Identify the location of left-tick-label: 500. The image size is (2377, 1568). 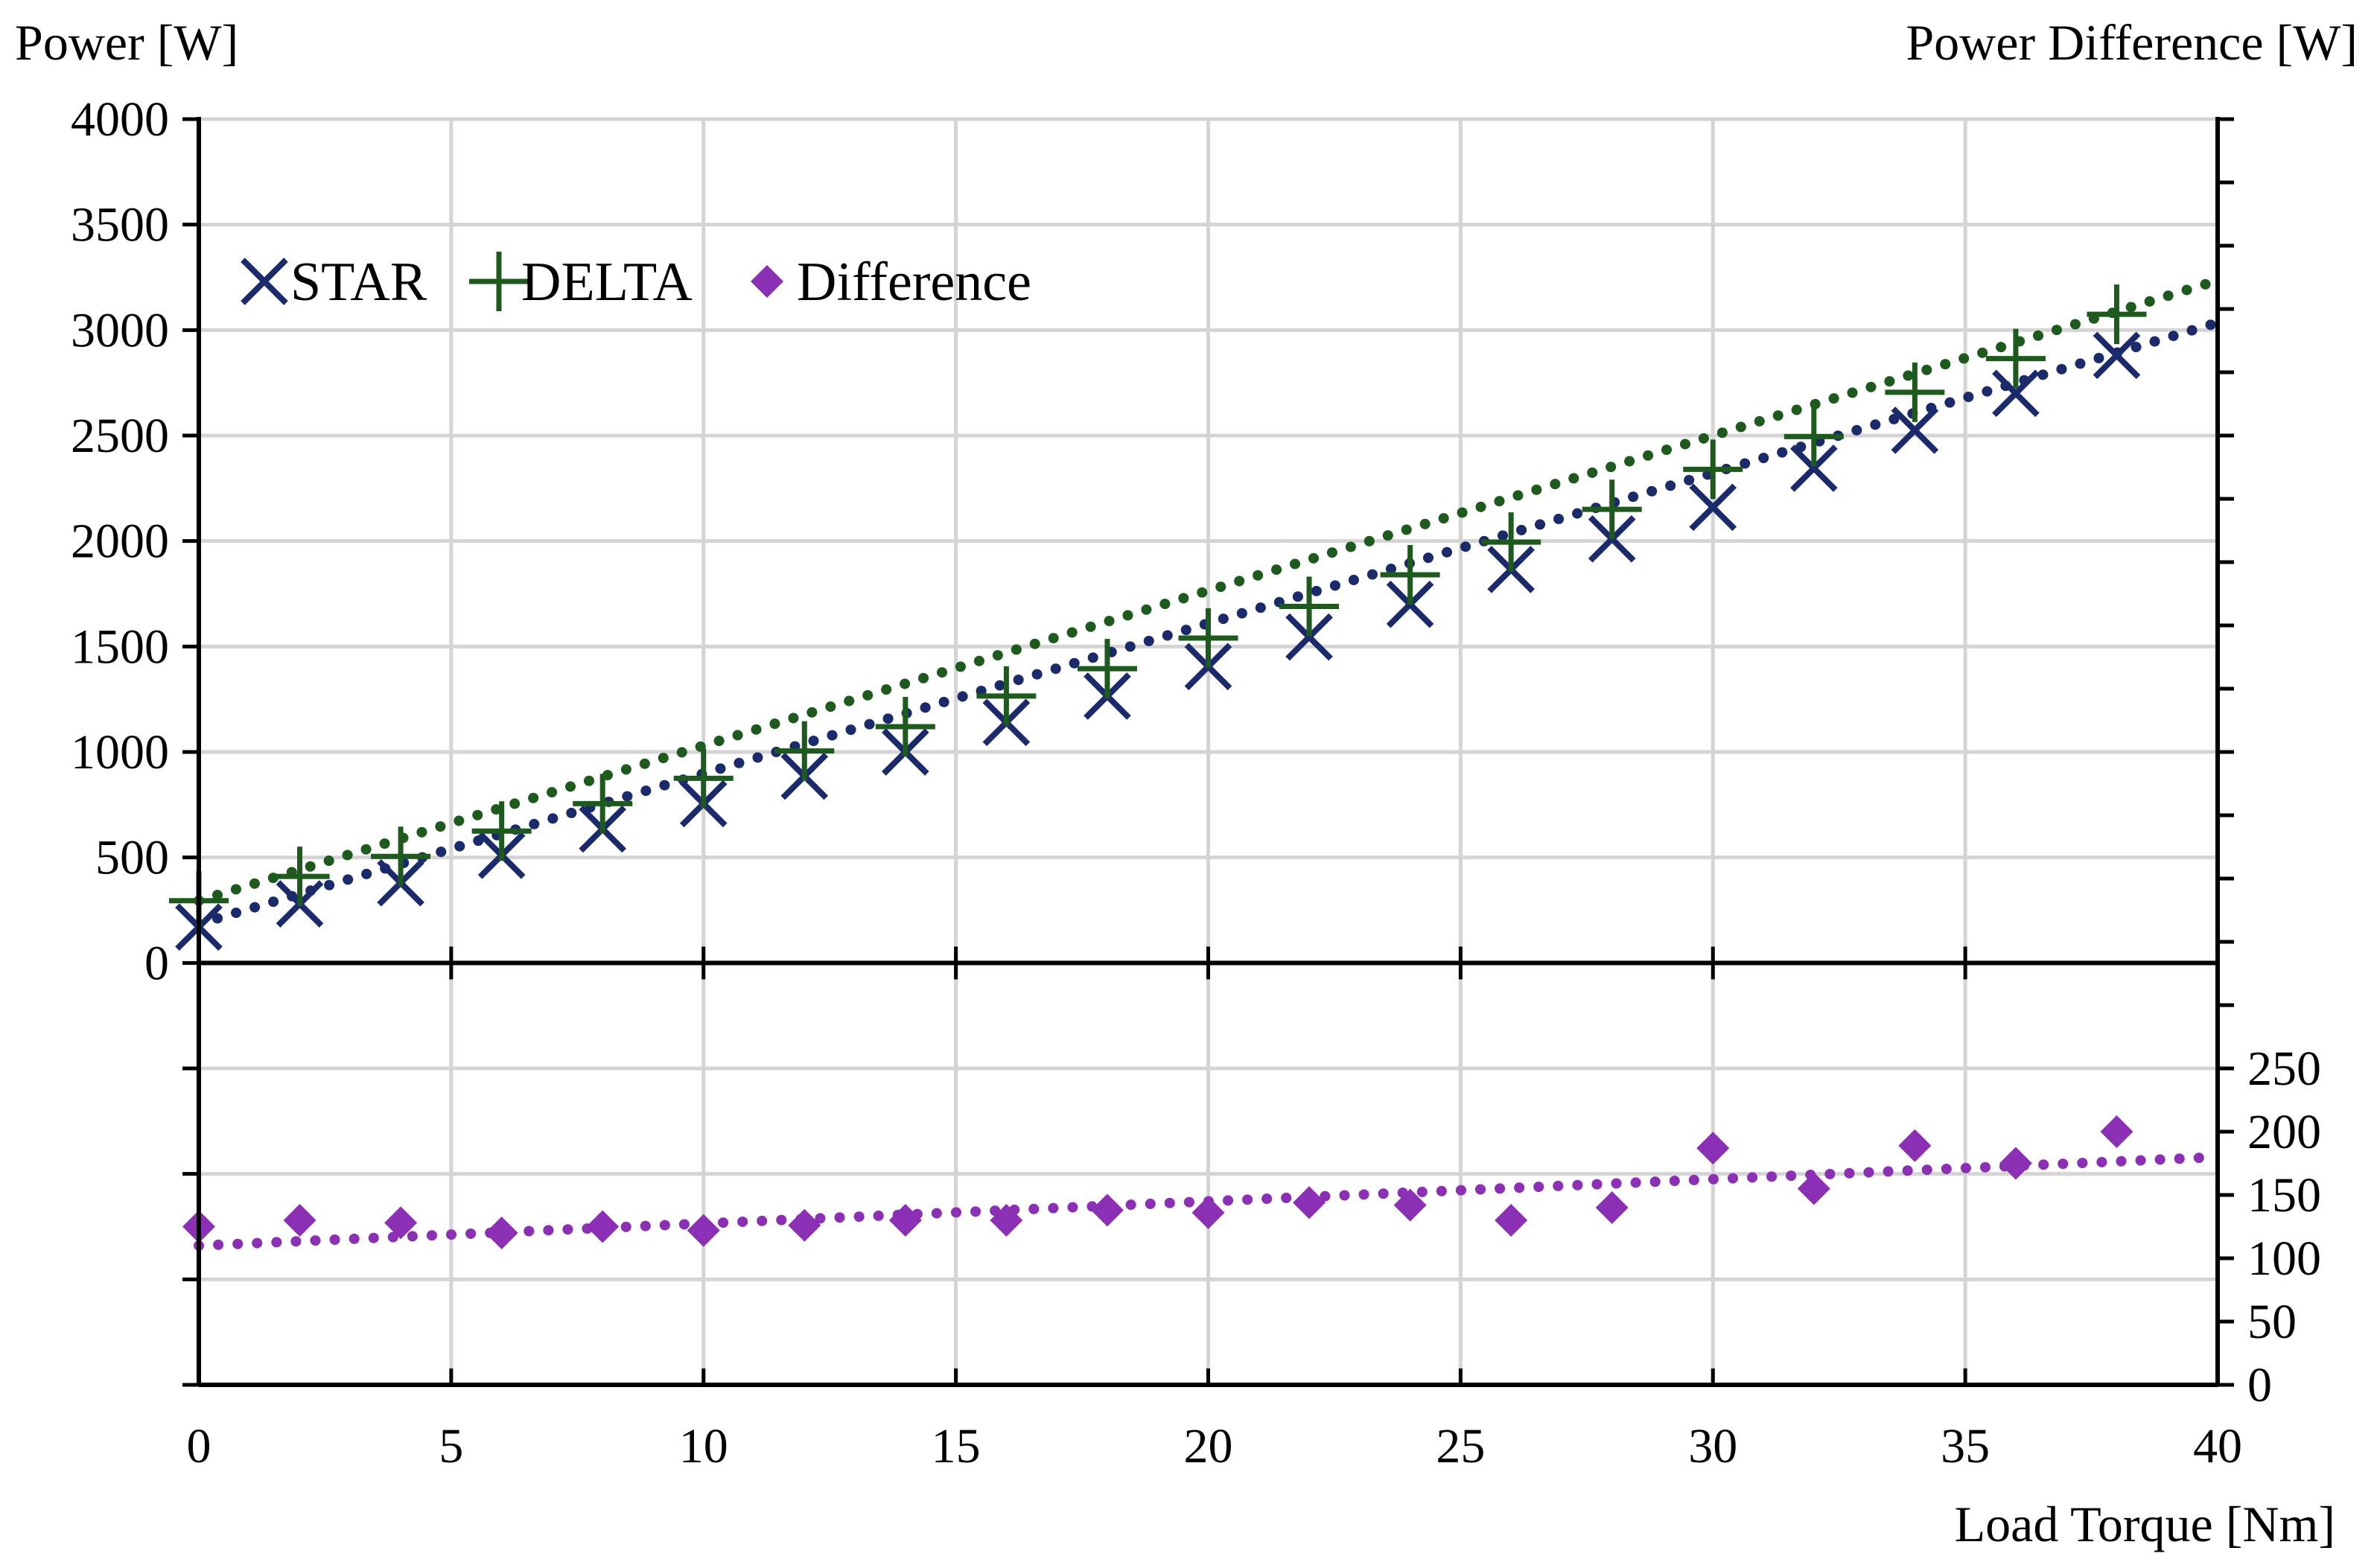
(132, 858).